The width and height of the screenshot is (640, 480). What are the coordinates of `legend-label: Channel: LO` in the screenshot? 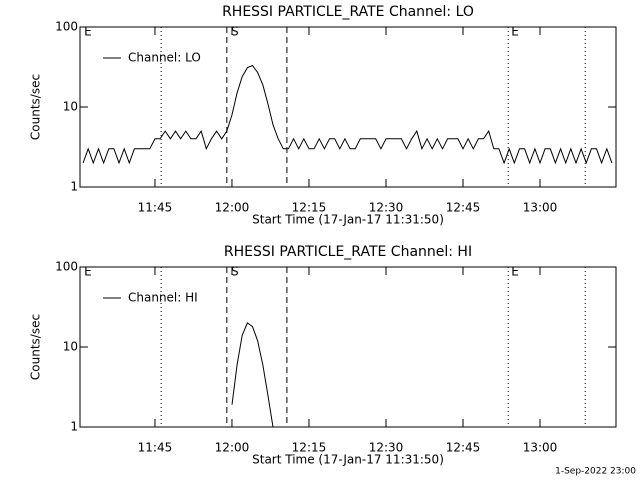 It's located at (164, 58).